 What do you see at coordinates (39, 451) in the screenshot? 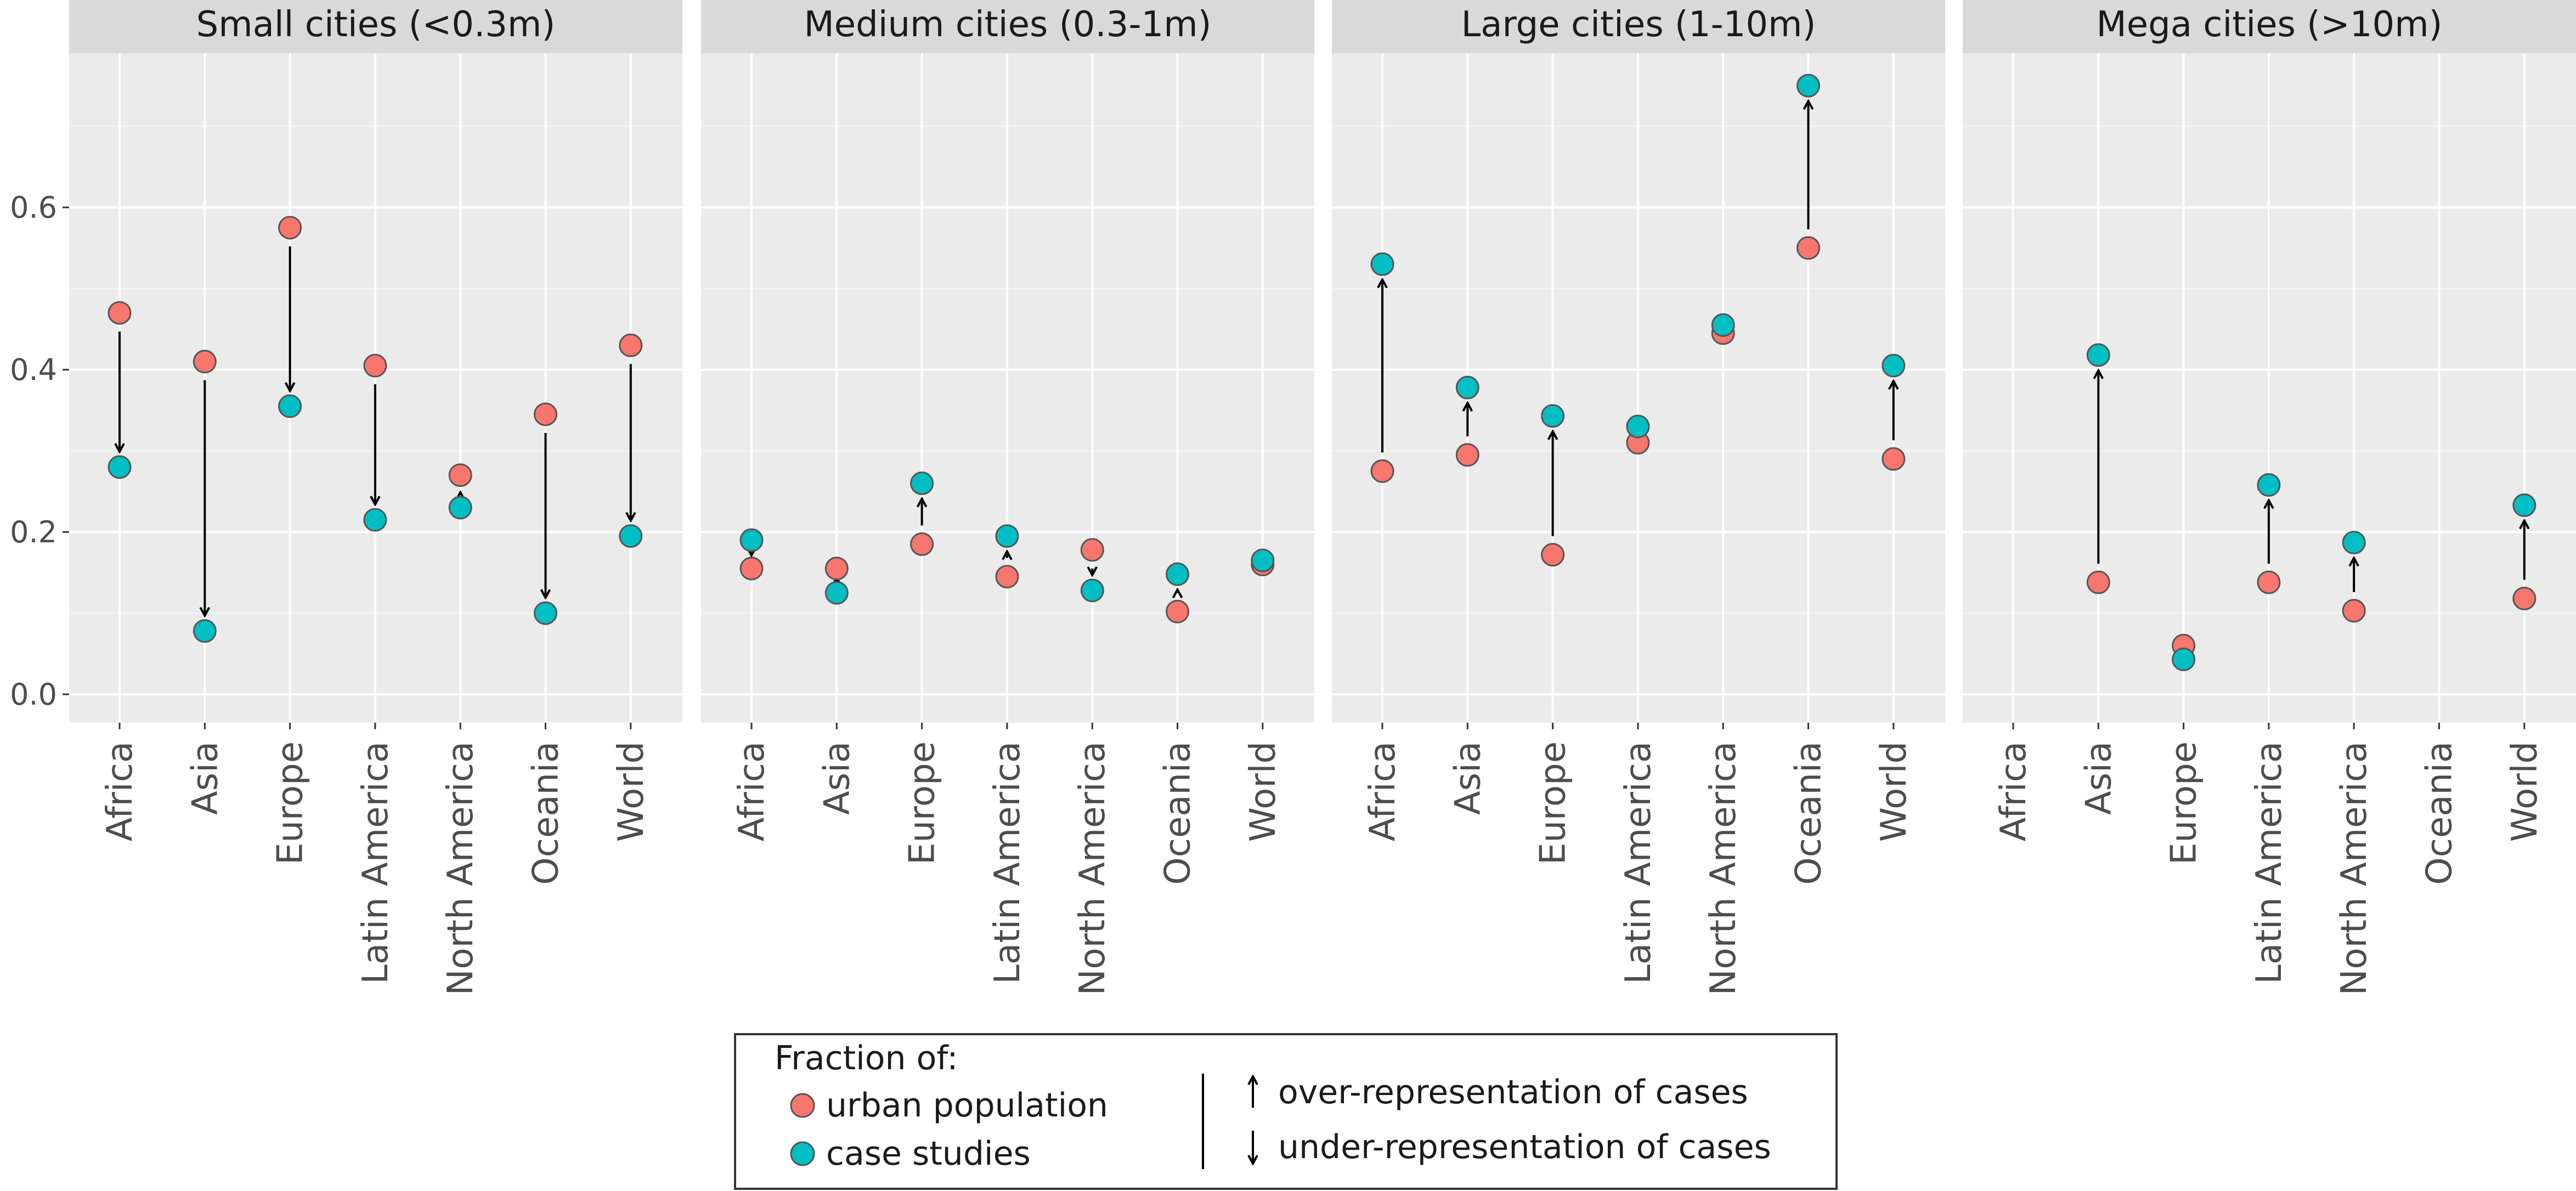
I see `y-axis: 0.0 0.2 0.4 0.6` at bounding box center [39, 451].